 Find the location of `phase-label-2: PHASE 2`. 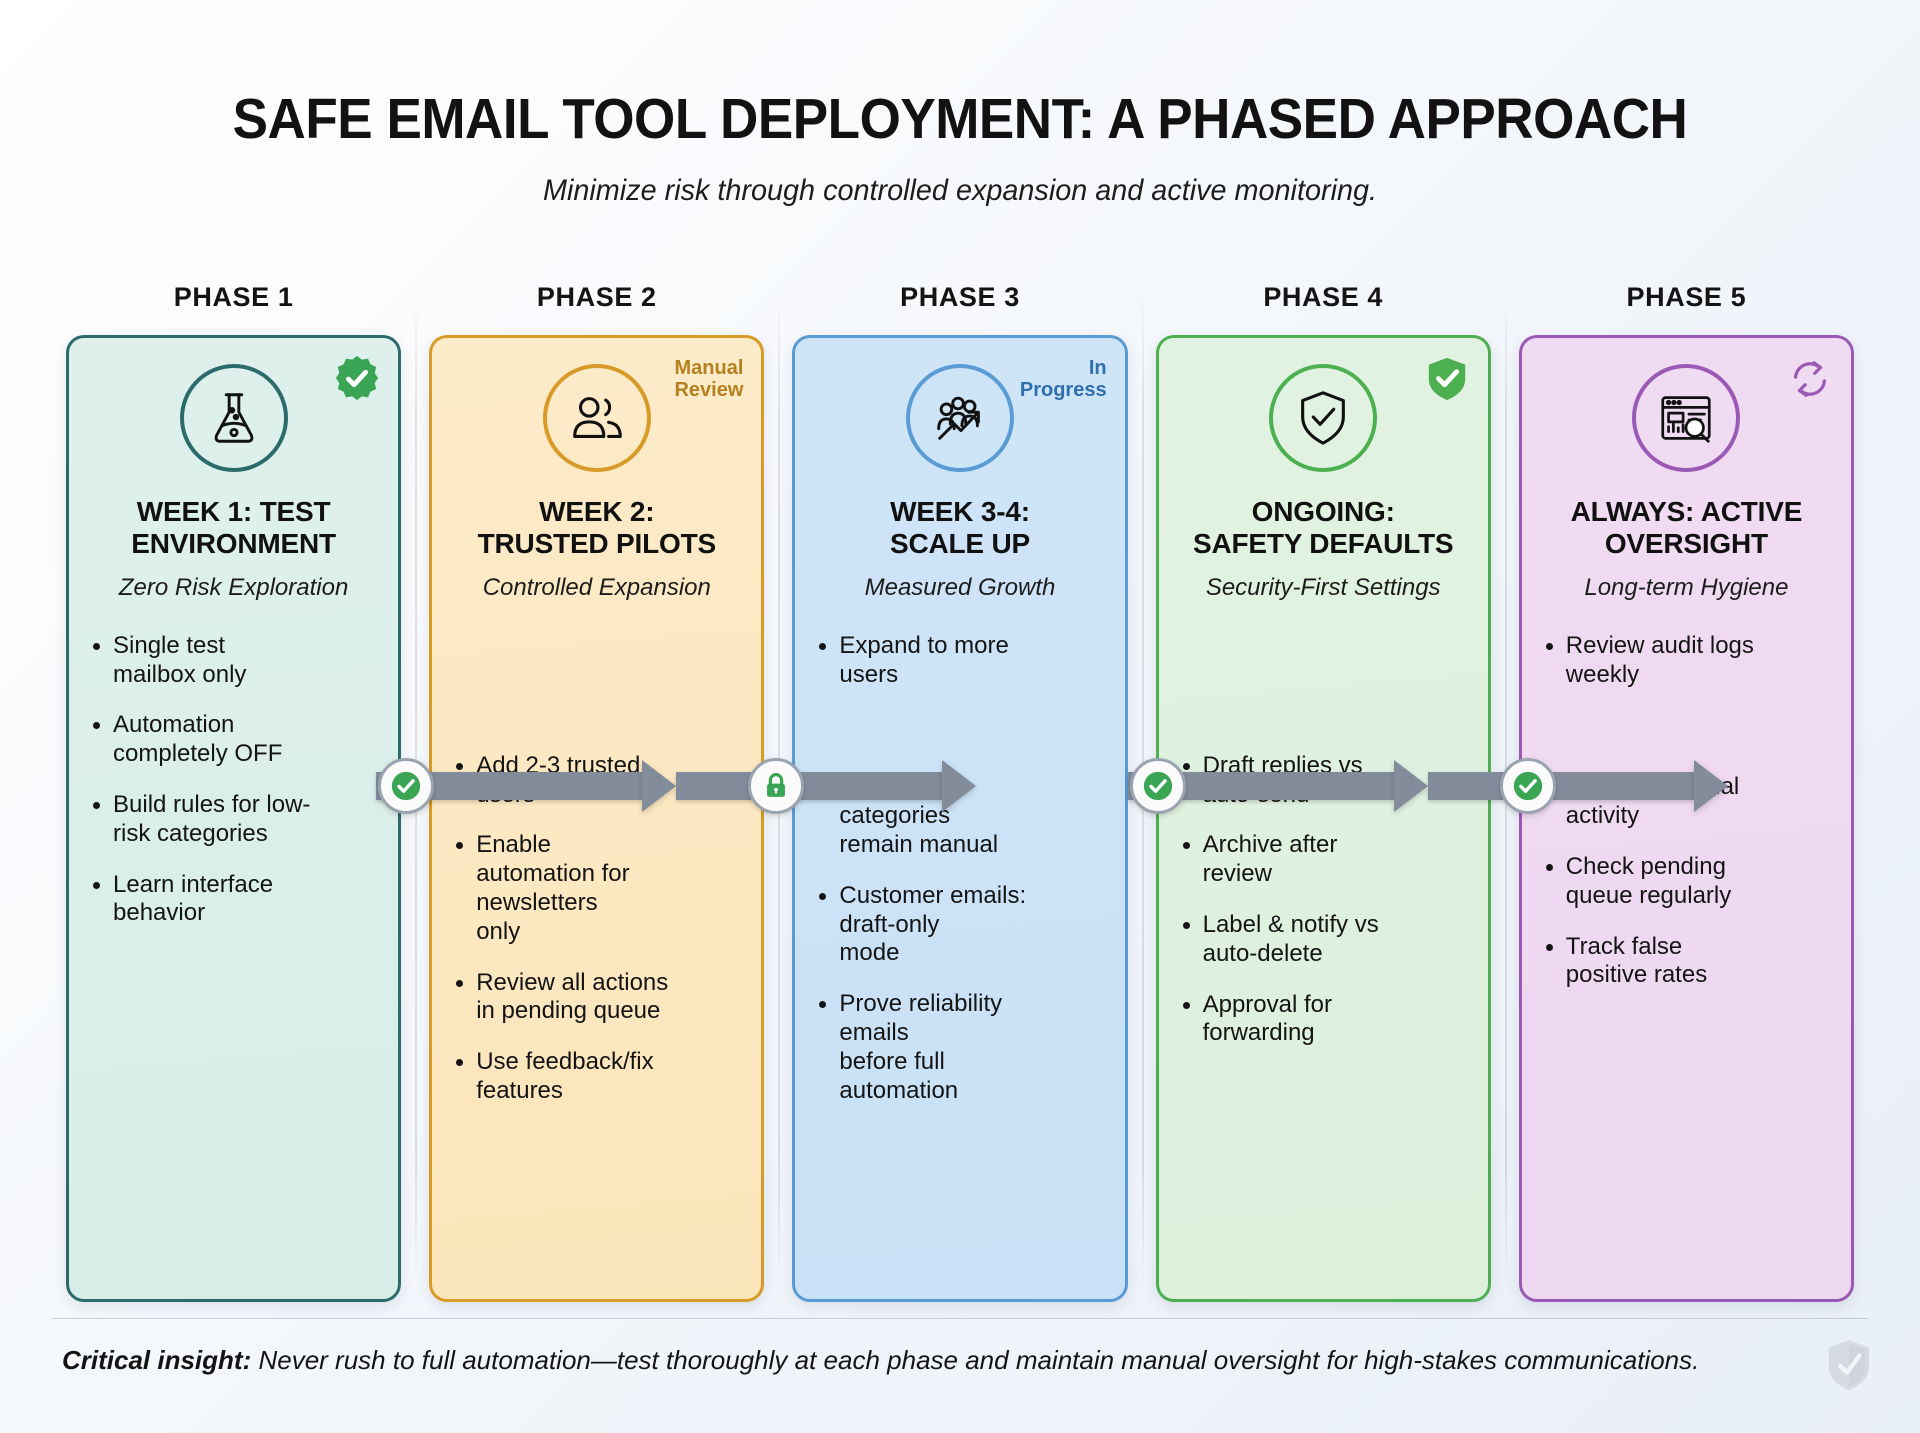

phase-label-2: PHASE 2 is located at coordinates (596, 297).